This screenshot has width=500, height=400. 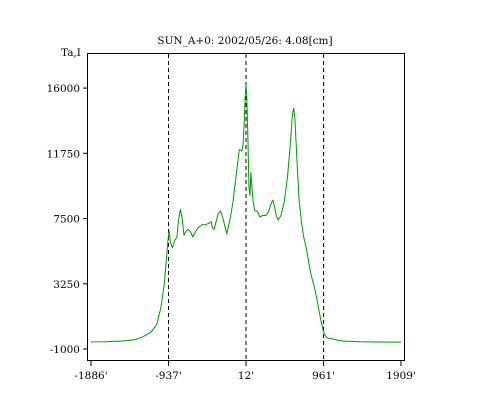 What do you see at coordinates (323, 376) in the screenshot?
I see `x-tick-label-3: 961'` at bounding box center [323, 376].